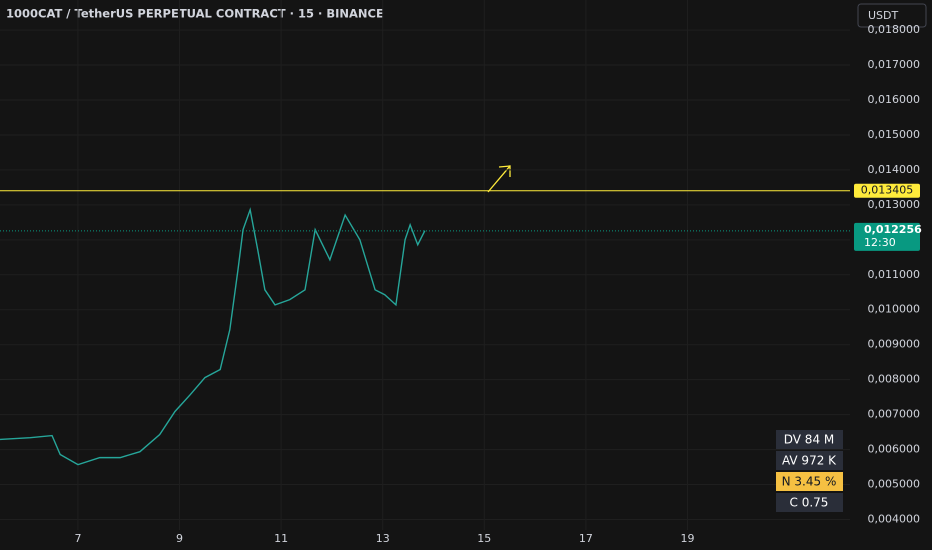 This screenshot has height=550, width=932. I want to click on x-tick-label: 15, so click(484, 538).